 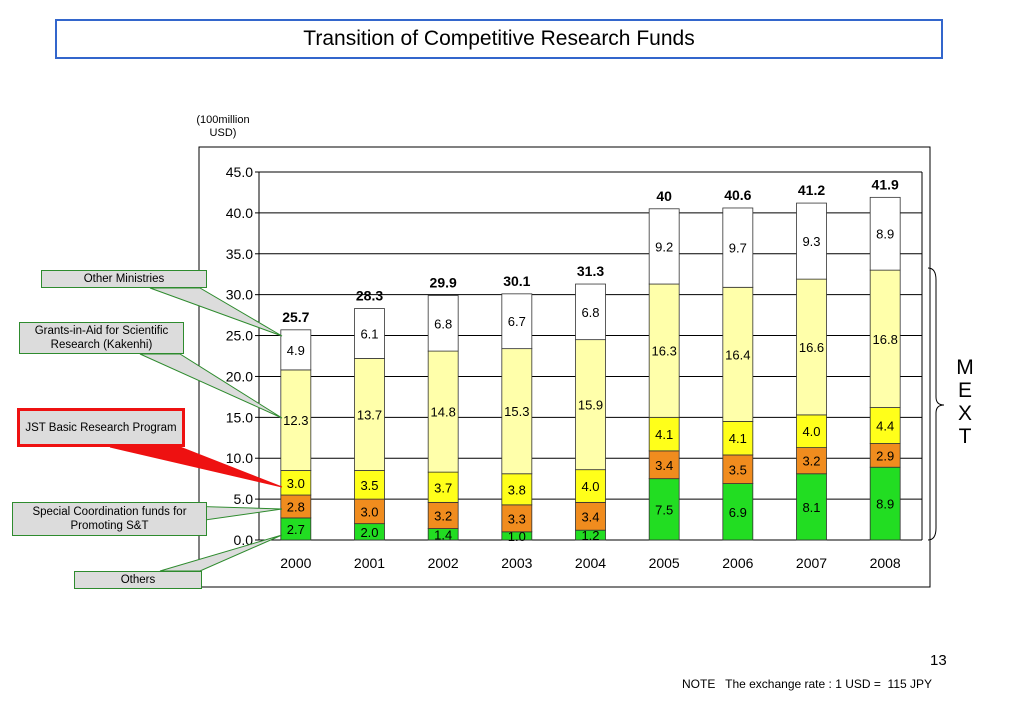 What do you see at coordinates (590, 405) in the screenshot?
I see `segment-value-label: 15.9` at bounding box center [590, 405].